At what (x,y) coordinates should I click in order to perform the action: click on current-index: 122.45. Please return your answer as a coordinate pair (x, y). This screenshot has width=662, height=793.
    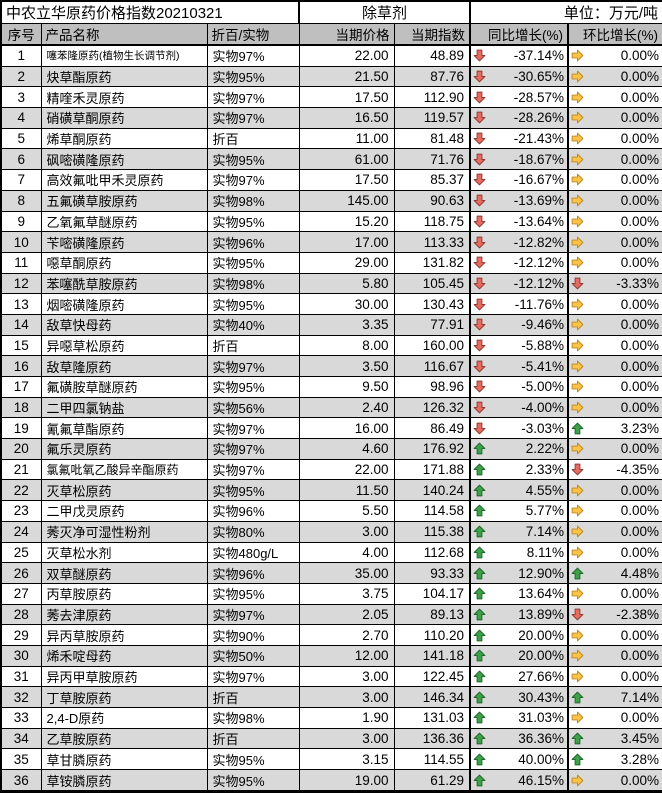
    Looking at the image, I should click on (432, 676).